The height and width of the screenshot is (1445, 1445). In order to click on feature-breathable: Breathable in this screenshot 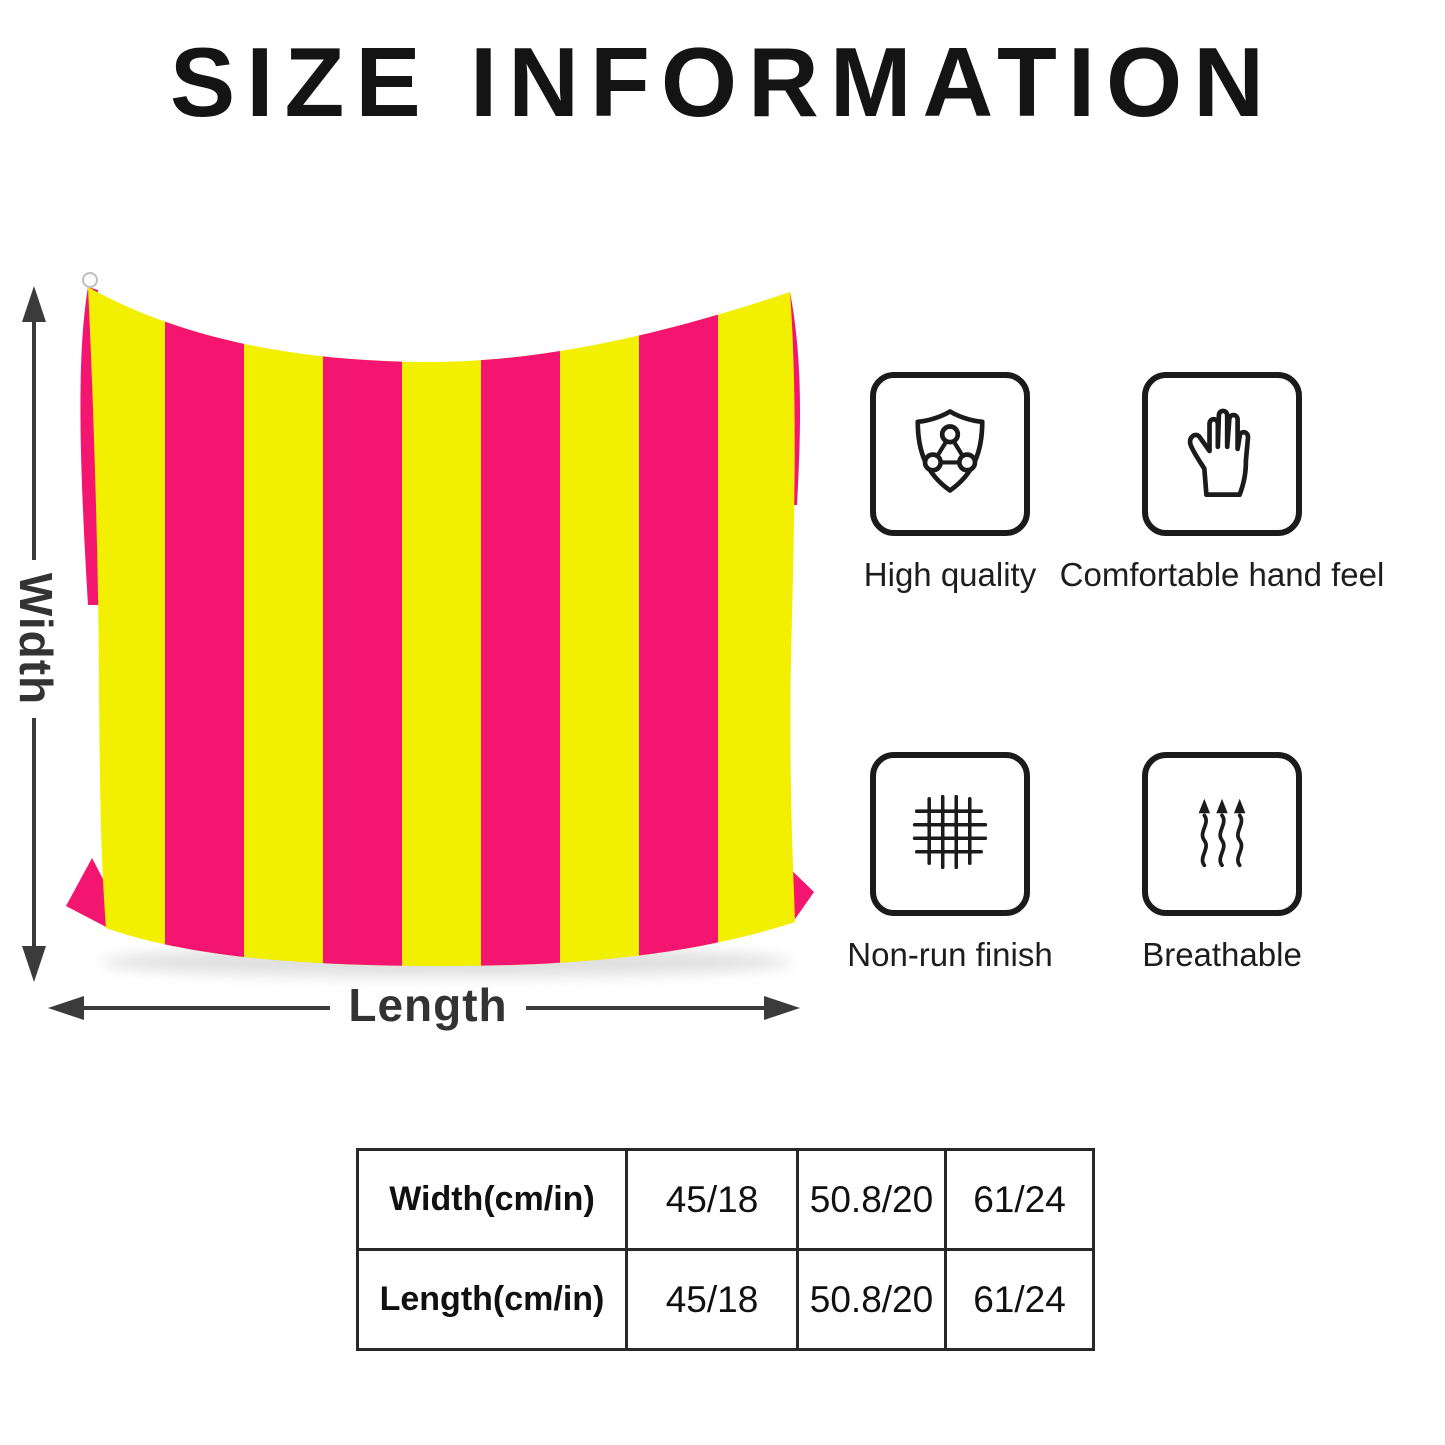, I will do `click(1222, 863)`.